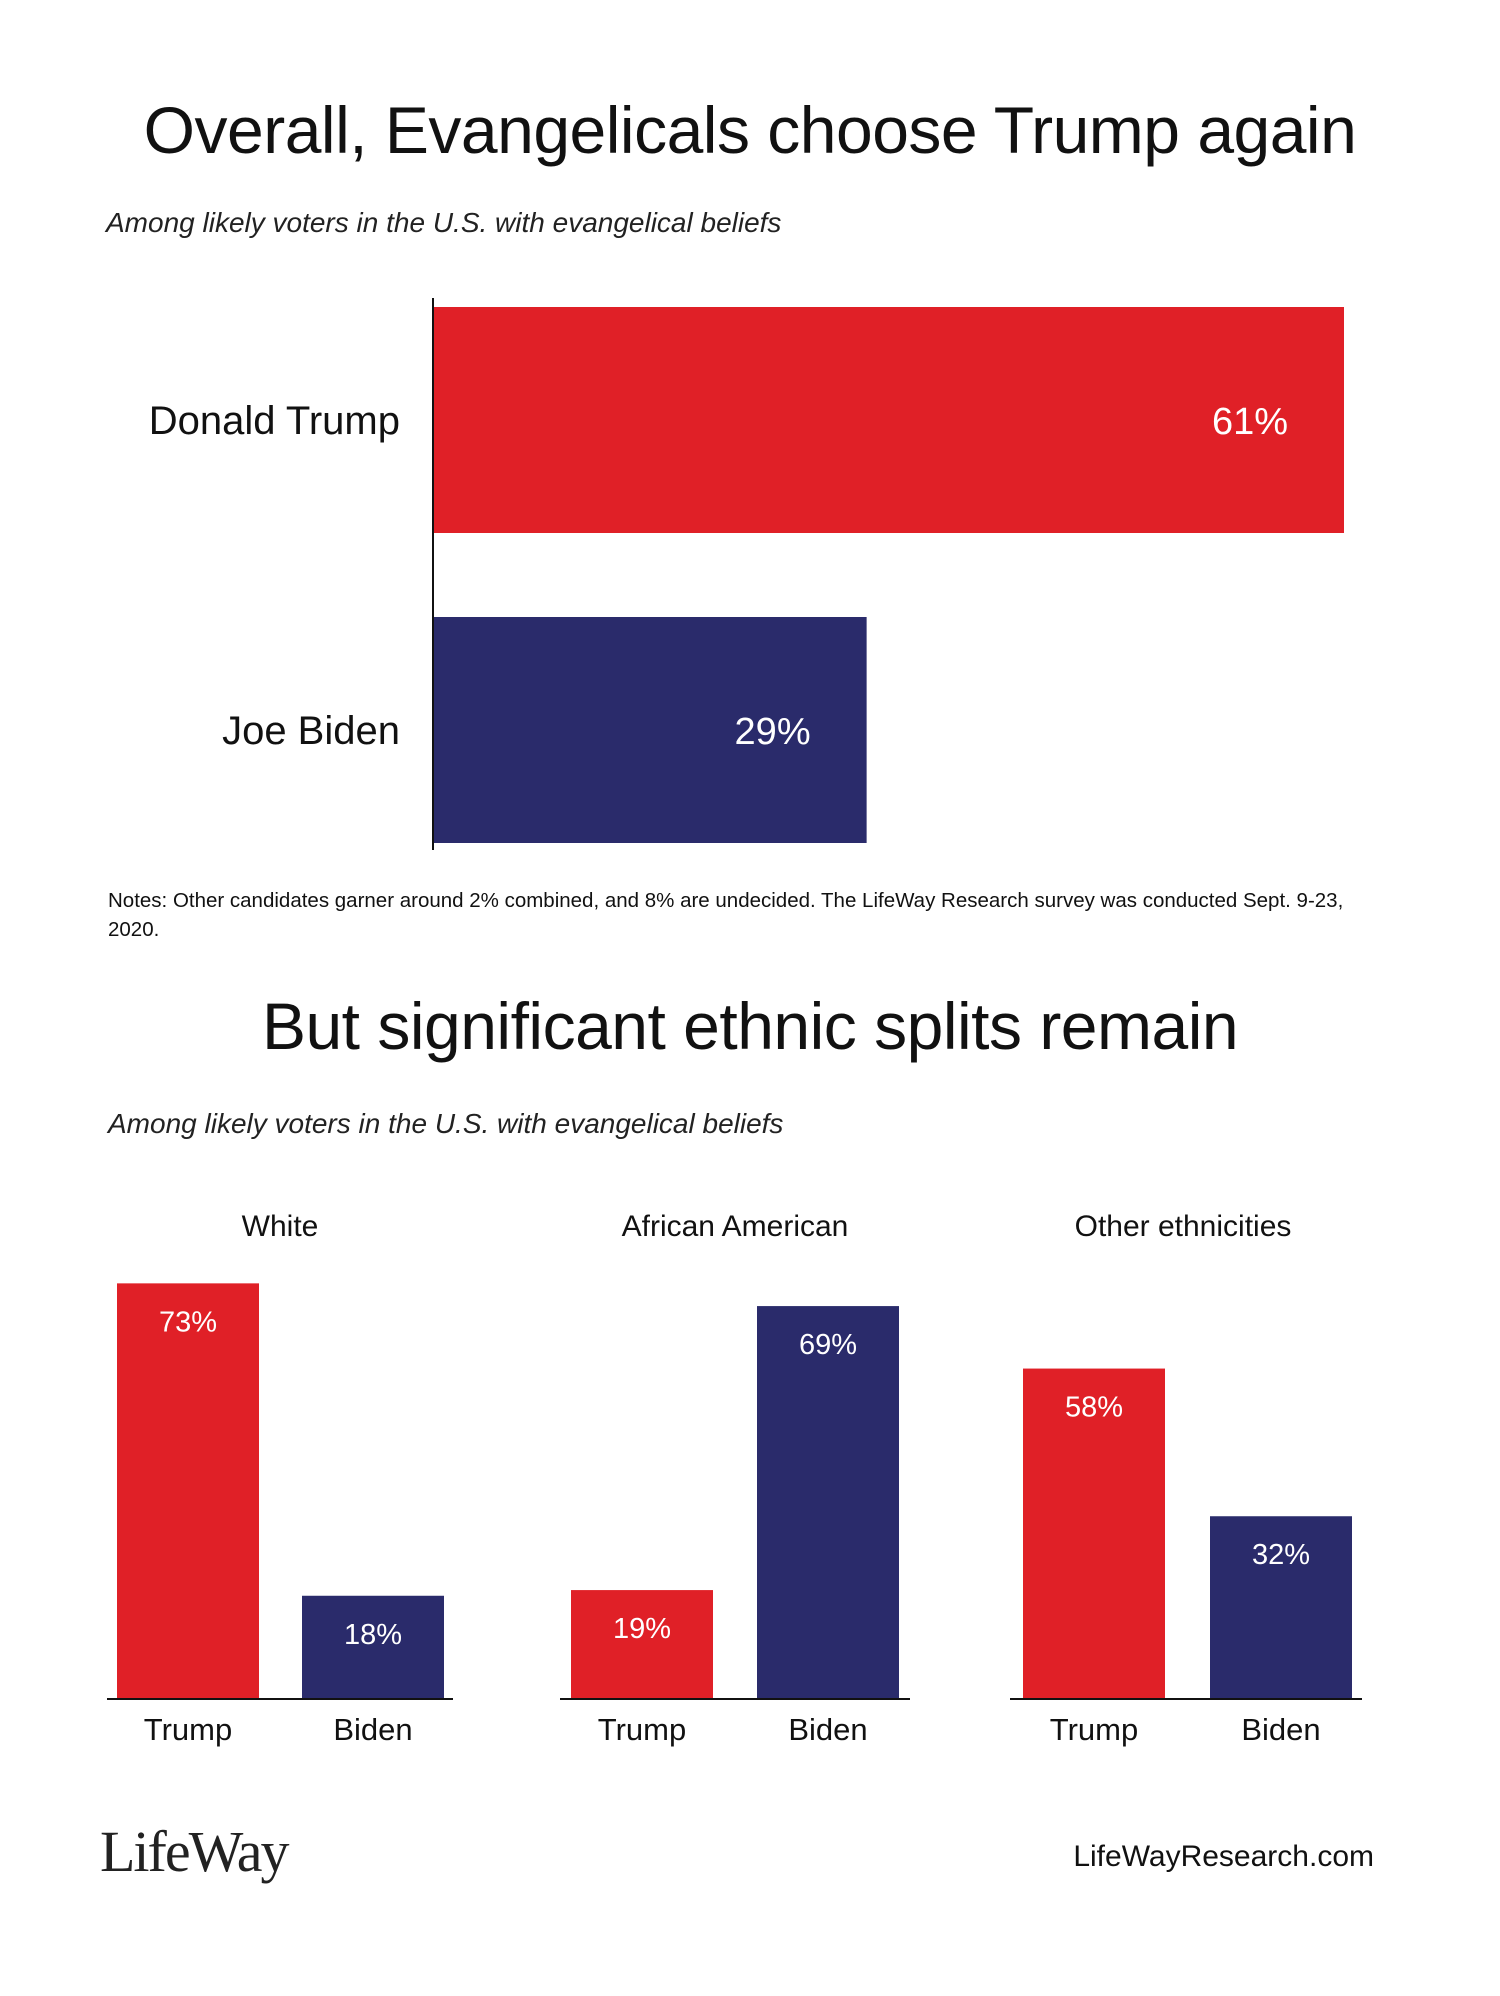  Describe the element at coordinates (1280, 1729) in the screenshot. I see `chart2-category-label-2-1: Biden` at that location.